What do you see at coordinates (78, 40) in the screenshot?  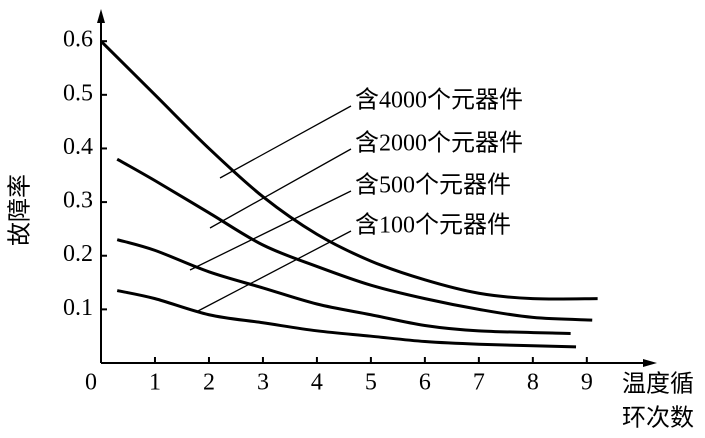 I see `y-tick-label: 0.6` at bounding box center [78, 40].